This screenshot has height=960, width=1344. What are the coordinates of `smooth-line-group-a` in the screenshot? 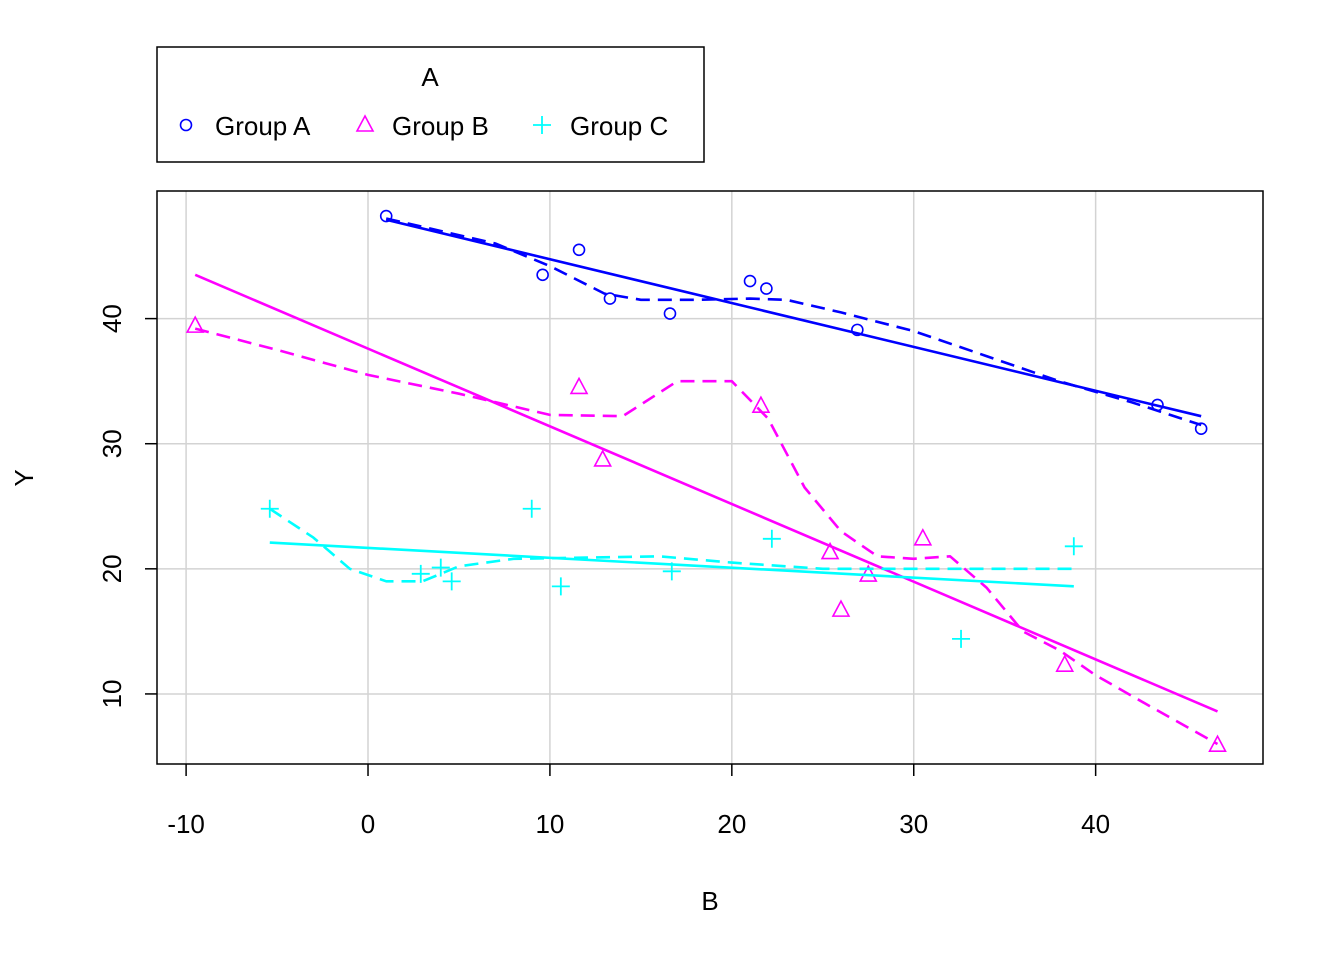 It's located at (793, 322).